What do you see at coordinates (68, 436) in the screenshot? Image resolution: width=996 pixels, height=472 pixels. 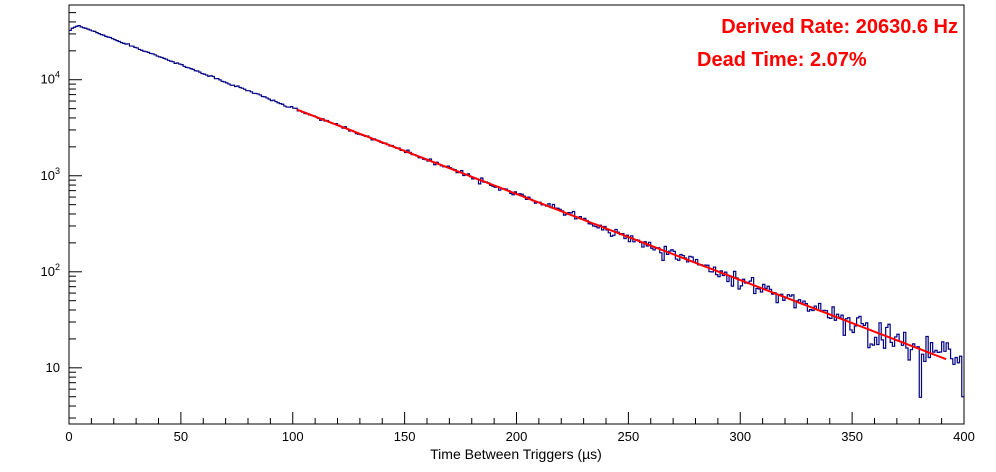 I see `x-tick-label: 0` at bounding box center [68, 436].